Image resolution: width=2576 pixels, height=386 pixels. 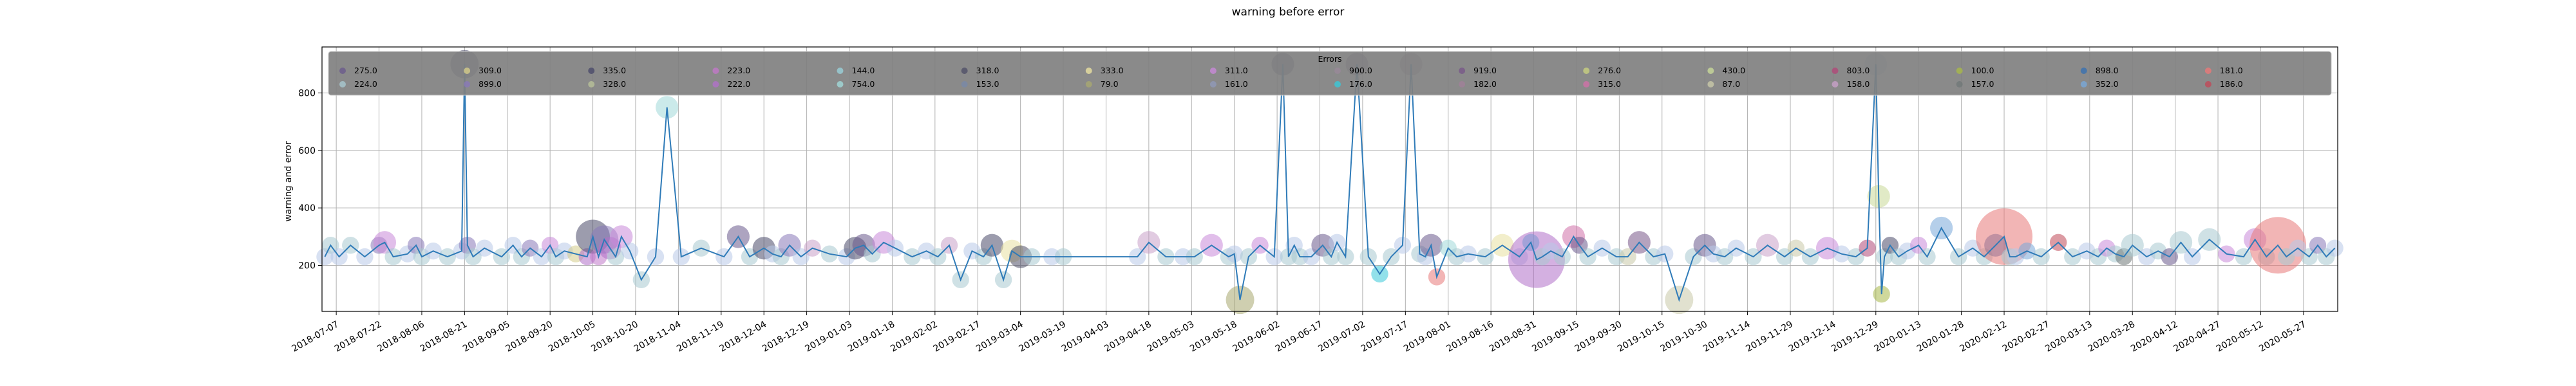 What do you see at coordinates (914, 336) in the screenshot?
I see `x-tick-label: 2019-02-02` at bounding box center [914, 336].